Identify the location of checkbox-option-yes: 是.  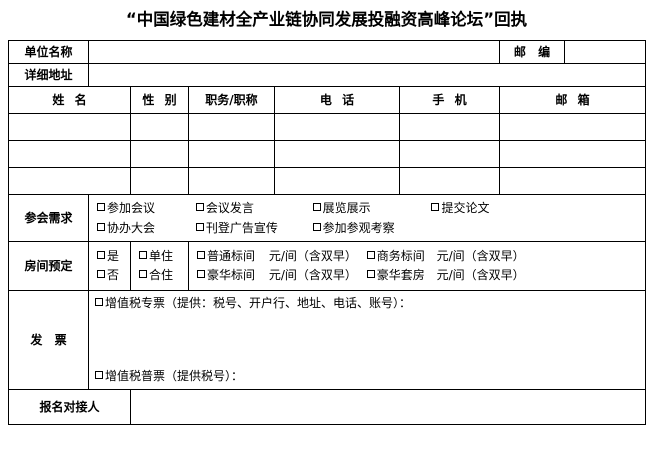
(110, 256).